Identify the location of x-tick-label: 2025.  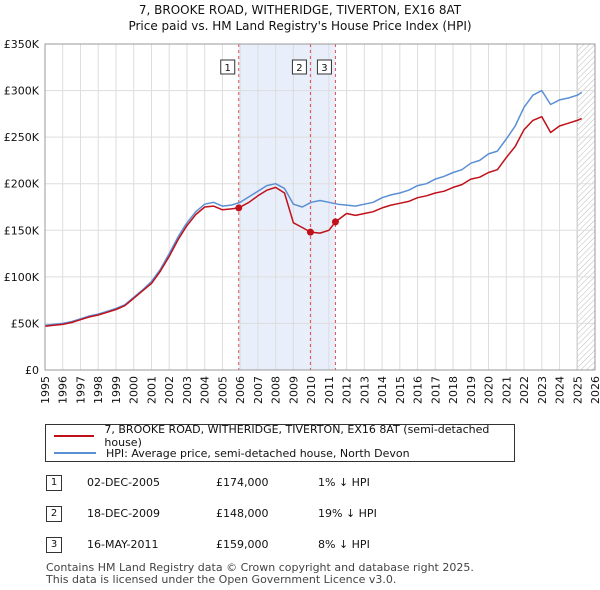
(577, 390).